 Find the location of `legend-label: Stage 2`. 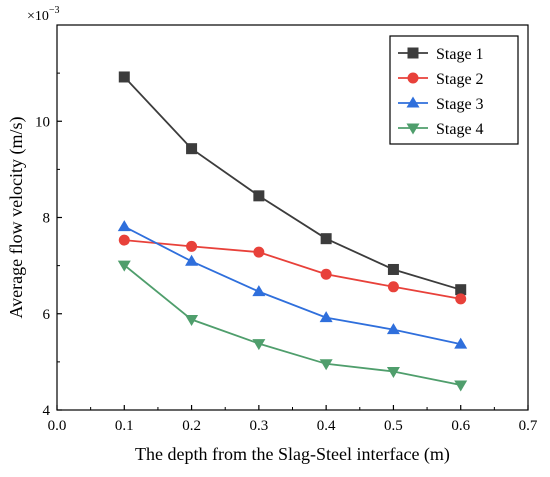

legend-label: Stage 2 is located at coordinates (460, 79).